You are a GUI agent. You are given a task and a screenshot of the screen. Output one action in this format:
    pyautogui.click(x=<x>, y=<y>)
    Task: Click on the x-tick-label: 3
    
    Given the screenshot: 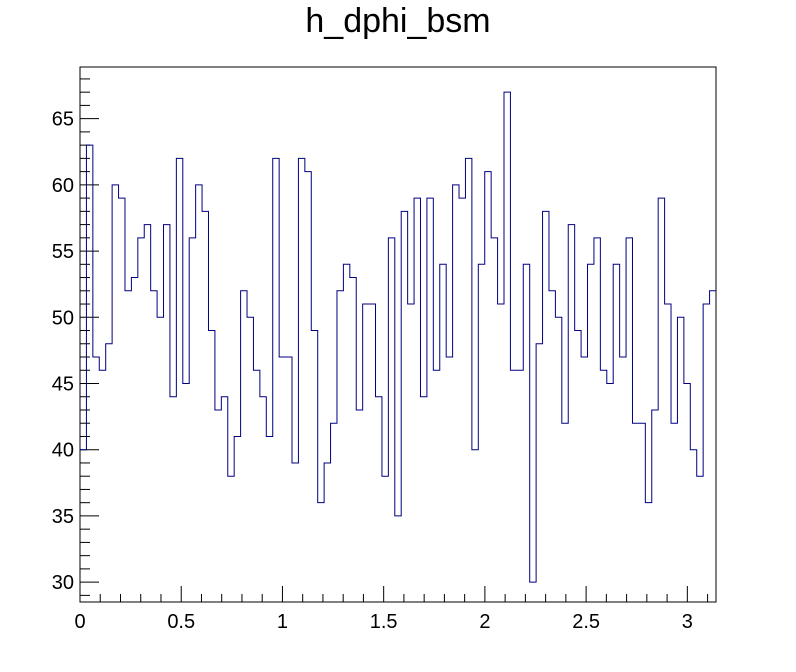 What is the action you would take?
    pyautogui.click(x=687, y=622)
    